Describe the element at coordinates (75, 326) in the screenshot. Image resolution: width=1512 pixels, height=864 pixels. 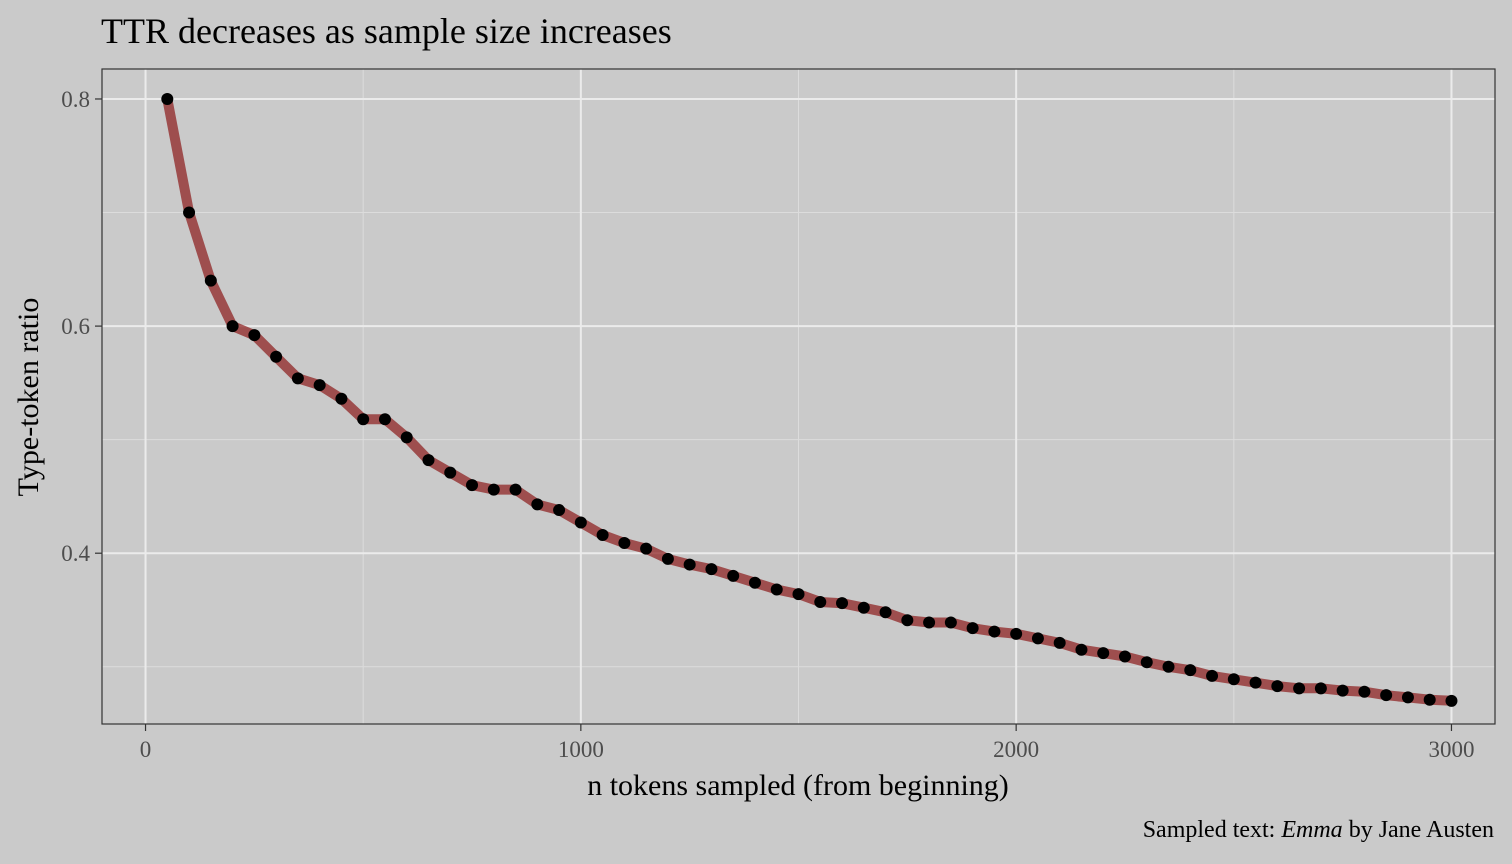
I see `y-tick-label: 0.6` at that location.